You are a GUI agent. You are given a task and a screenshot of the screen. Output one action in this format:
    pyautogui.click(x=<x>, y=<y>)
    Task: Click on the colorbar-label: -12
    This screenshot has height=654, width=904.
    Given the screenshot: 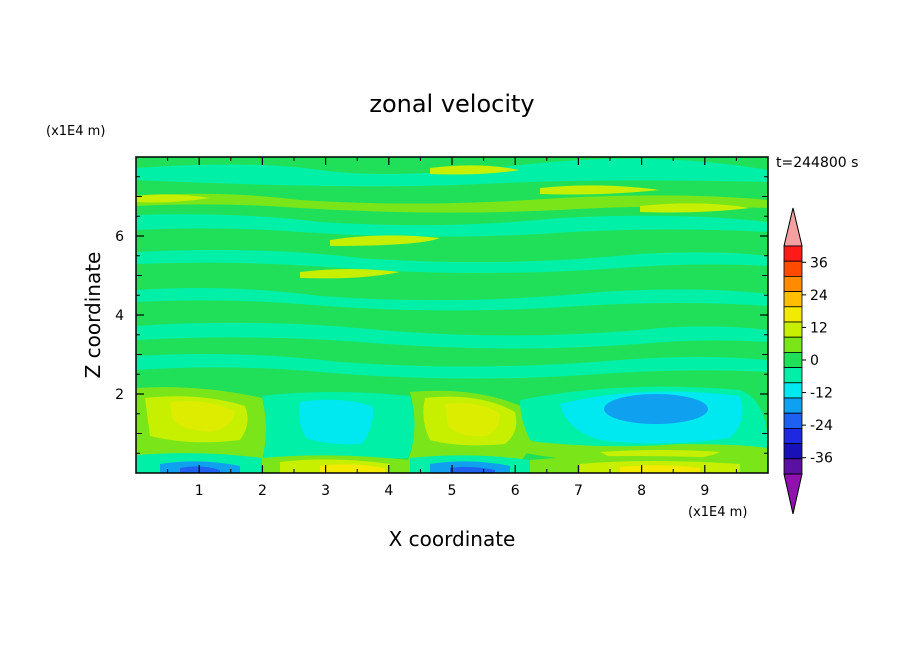 What is the action you would take?
    pyautogui.click(x=821, y=394)
    